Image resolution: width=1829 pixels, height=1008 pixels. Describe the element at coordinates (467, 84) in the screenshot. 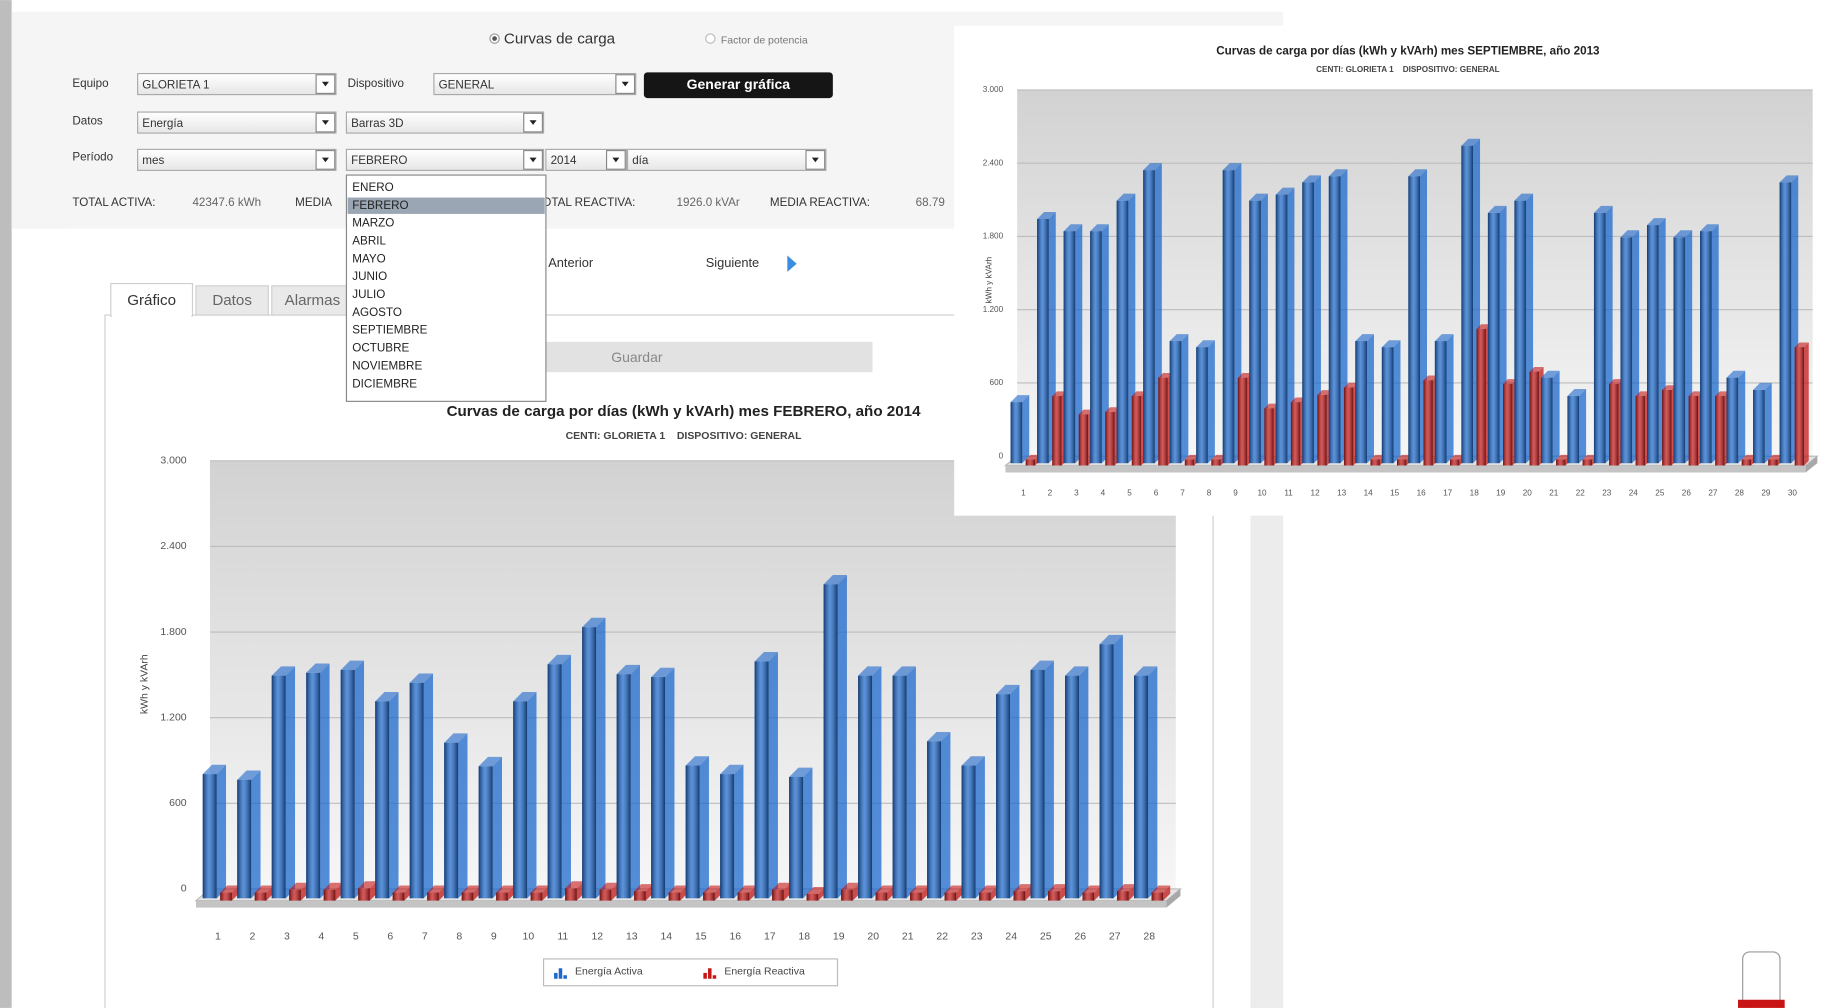

I see `select-value: GENERAL` at that location.